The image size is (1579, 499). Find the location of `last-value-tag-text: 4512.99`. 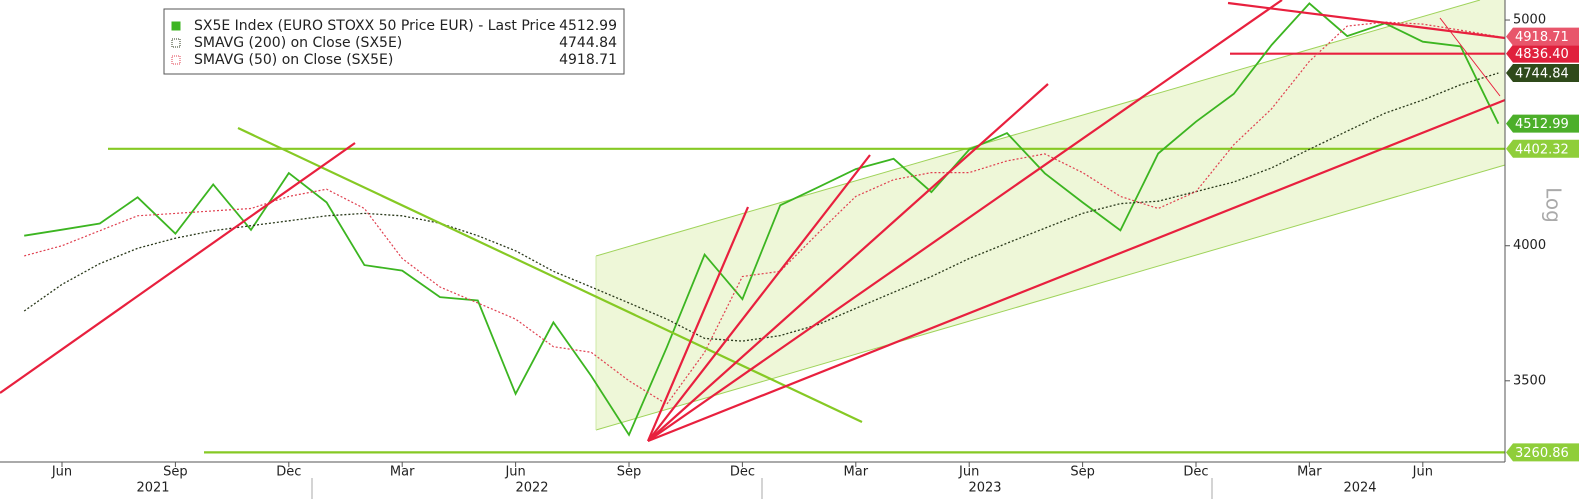

last-value-tag-text: 4512.99 is located at coordinates (1542, 124).